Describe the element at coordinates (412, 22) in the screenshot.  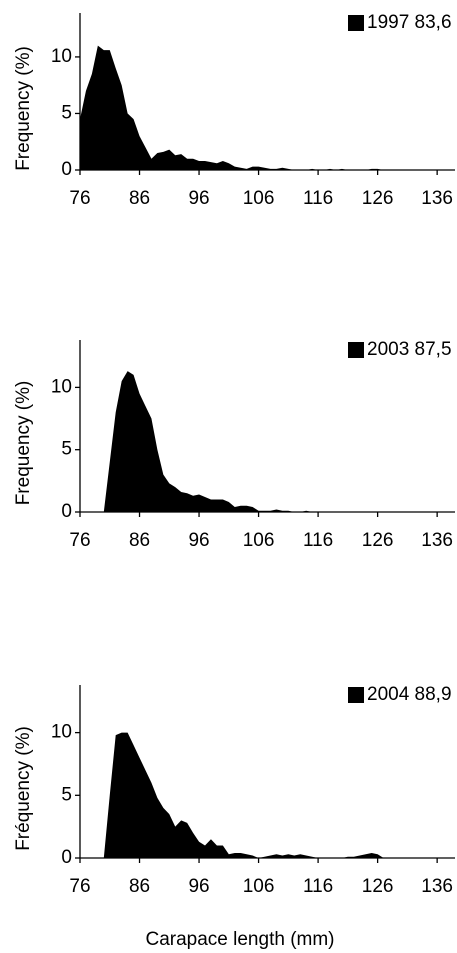
I see `legend-label: 1997 83,6 mm` at that location.